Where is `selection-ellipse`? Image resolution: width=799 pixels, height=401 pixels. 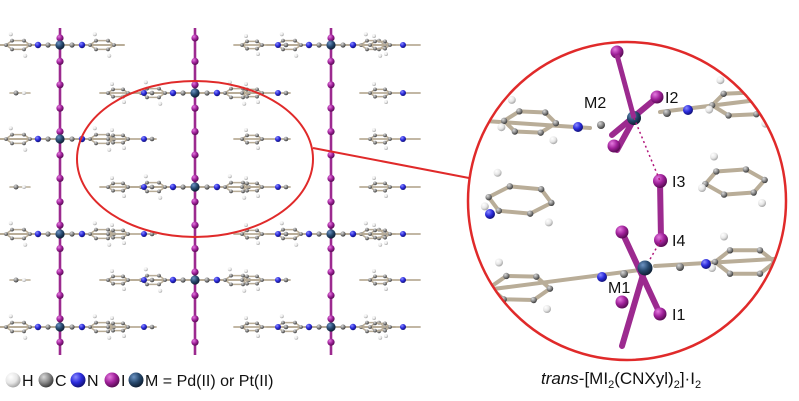 selection-ellipse is located at coordinates (195, 159).